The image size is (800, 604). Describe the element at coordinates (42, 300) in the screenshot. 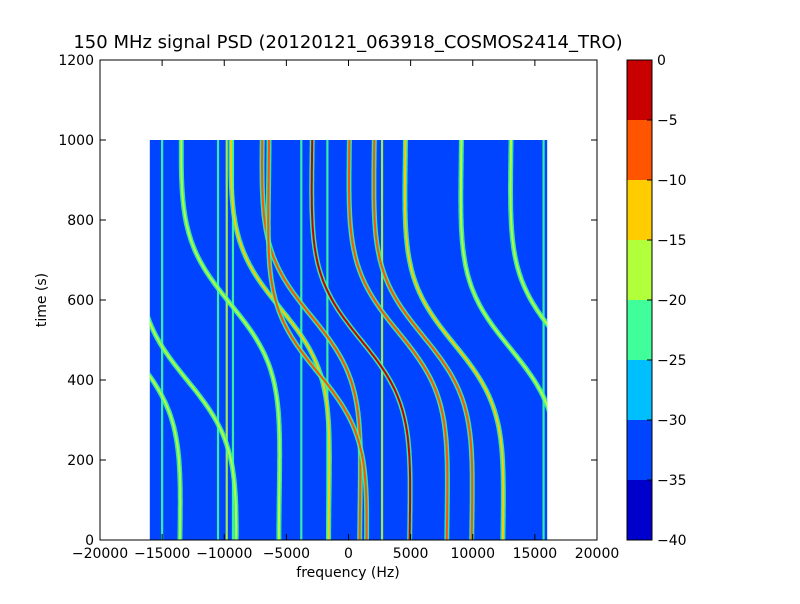

I see `y-axis-label: time (s)` at that location.